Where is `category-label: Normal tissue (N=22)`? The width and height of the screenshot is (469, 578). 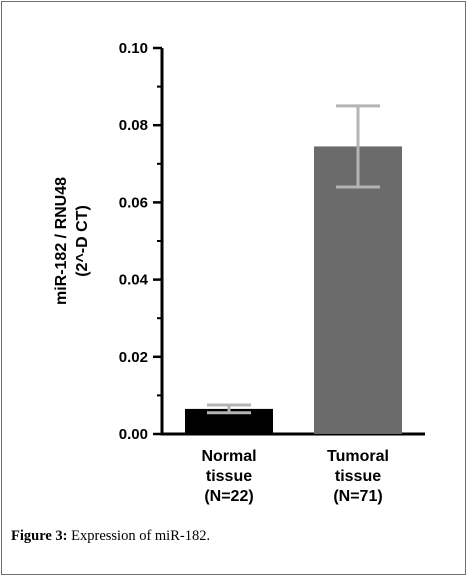
category-label: Normal tissue (N=22) is located at coordinates (228, 476).